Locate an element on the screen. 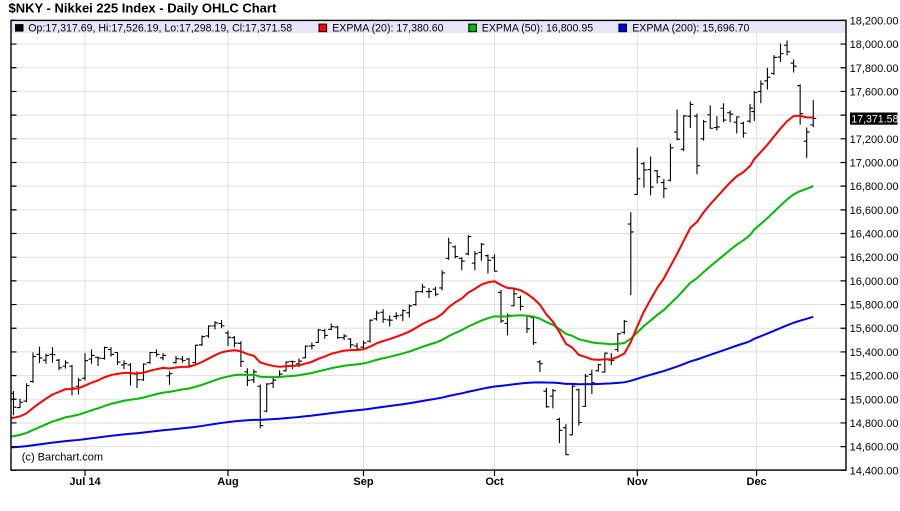 The height and width of the screenshot is (511, 900). svg-text: Aug is located at coordinates (227, 482).